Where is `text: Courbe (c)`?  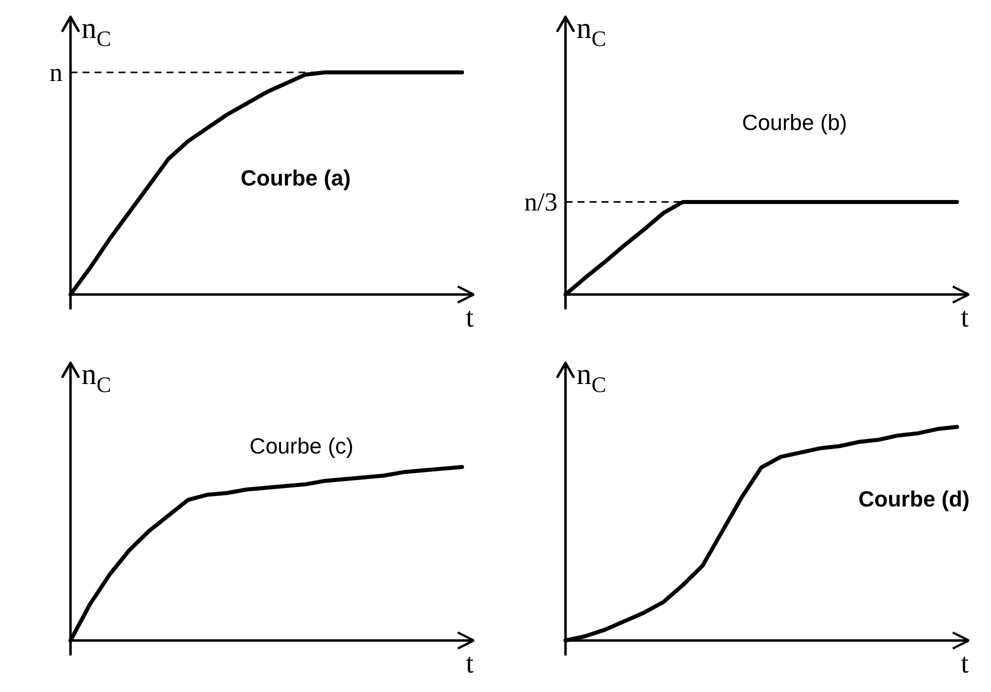
text: Courbe (c) is located at coordinates (302, 446).